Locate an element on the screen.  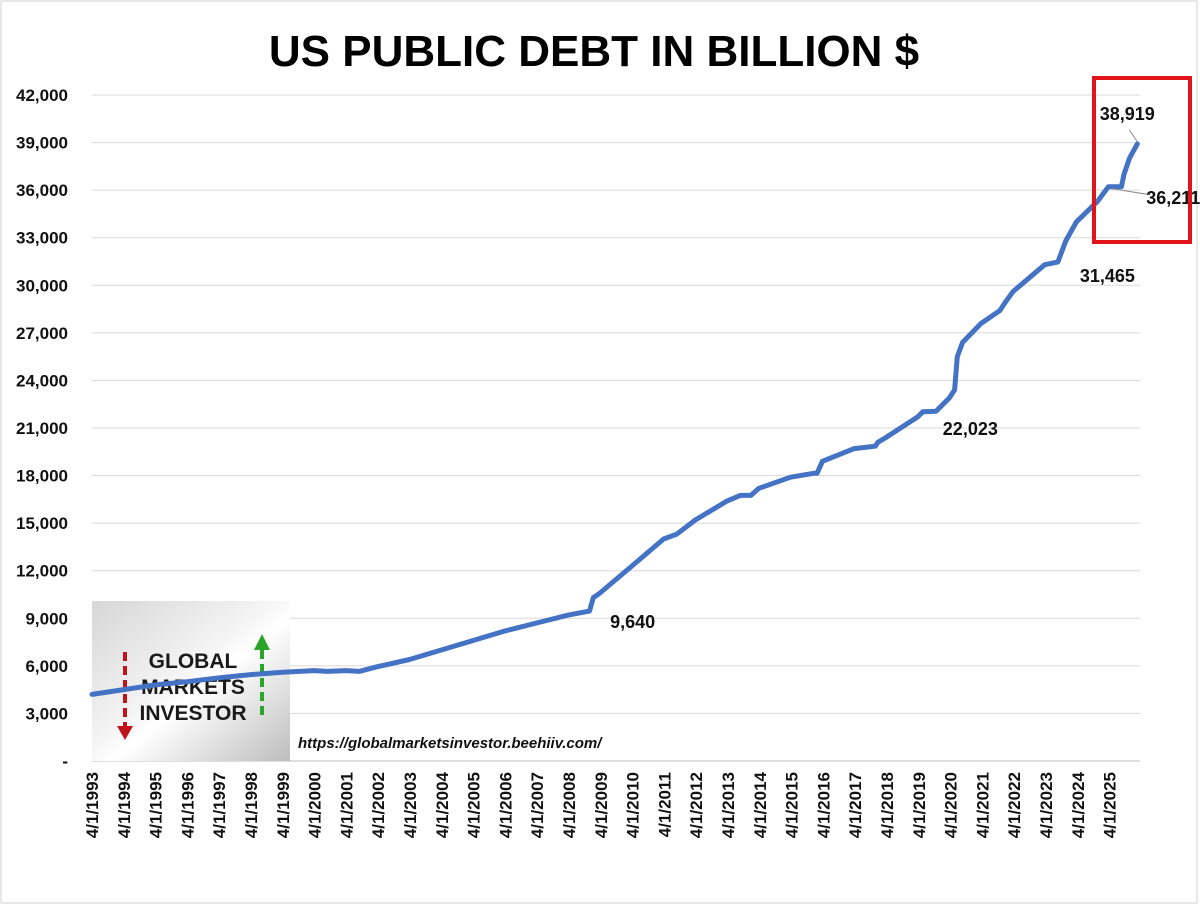
x-tick-label: 4/1/2011 is located at coordinates (664, 804).